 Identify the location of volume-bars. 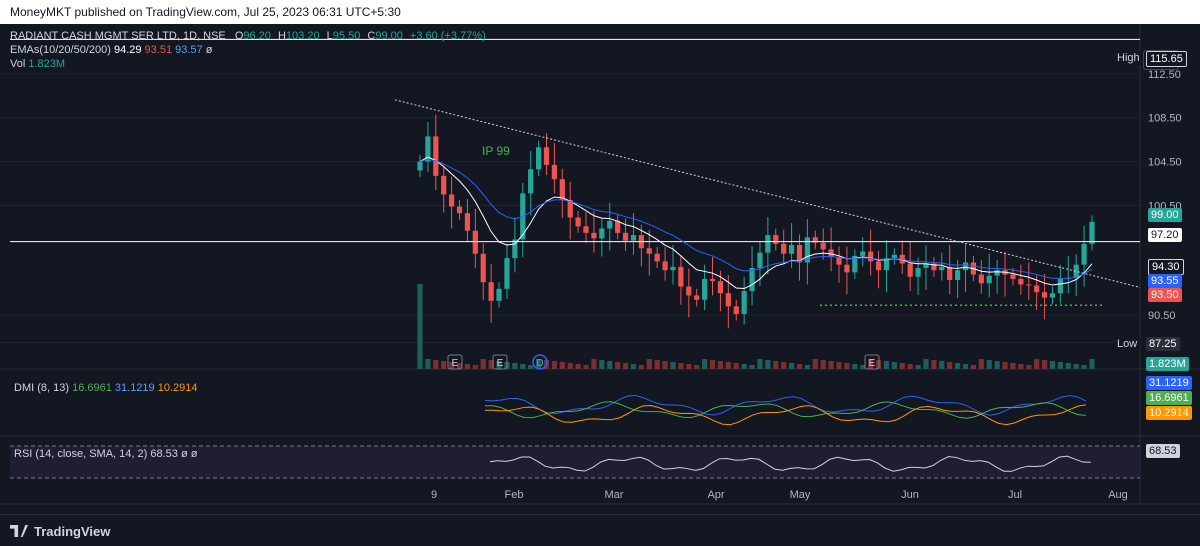
(756, 326).